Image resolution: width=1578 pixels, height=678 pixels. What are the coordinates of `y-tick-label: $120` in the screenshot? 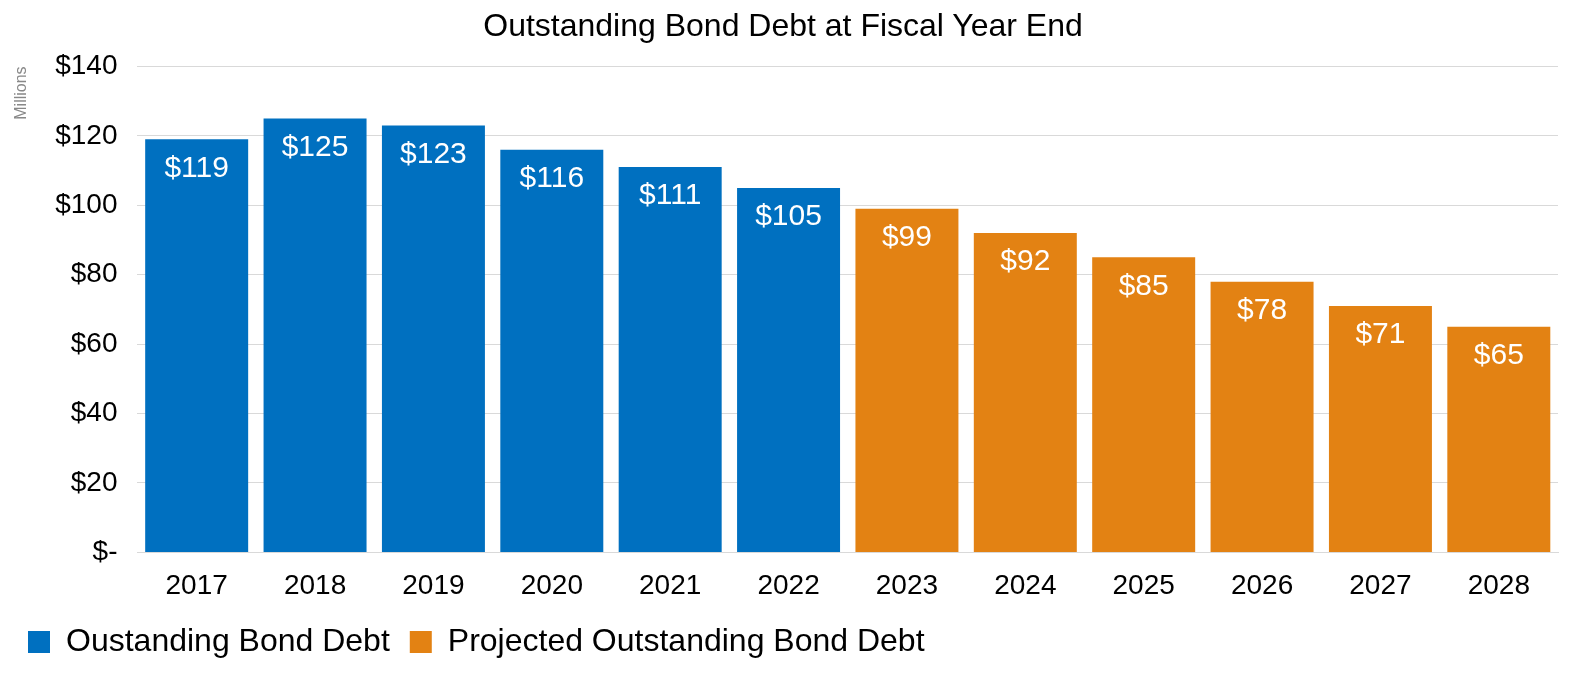 It's located at (86, 134).